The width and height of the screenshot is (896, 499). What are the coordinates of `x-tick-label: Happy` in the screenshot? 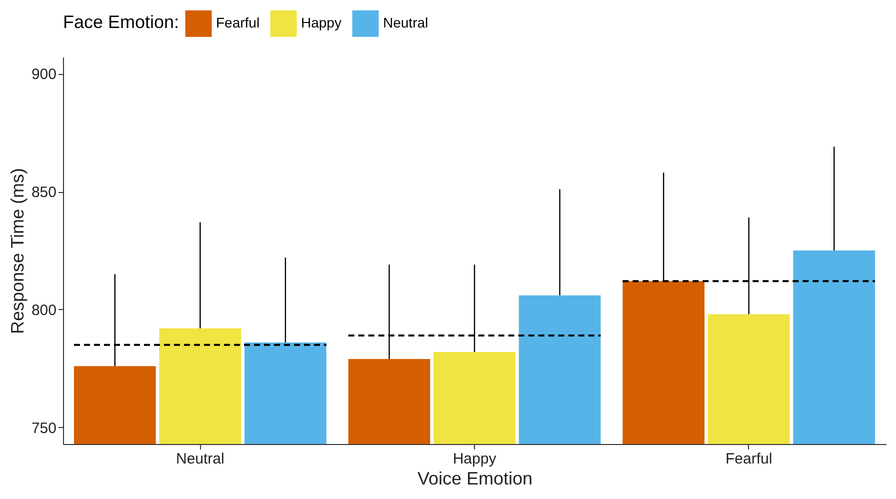 It's located at (474, 459).